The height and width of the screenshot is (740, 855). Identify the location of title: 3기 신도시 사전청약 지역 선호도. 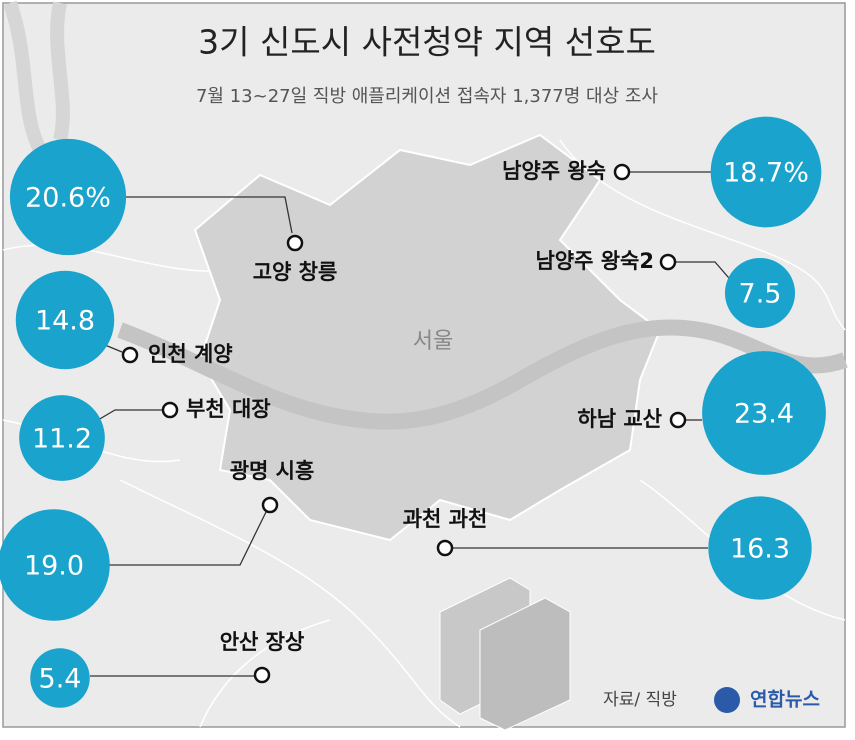
(427, 42).